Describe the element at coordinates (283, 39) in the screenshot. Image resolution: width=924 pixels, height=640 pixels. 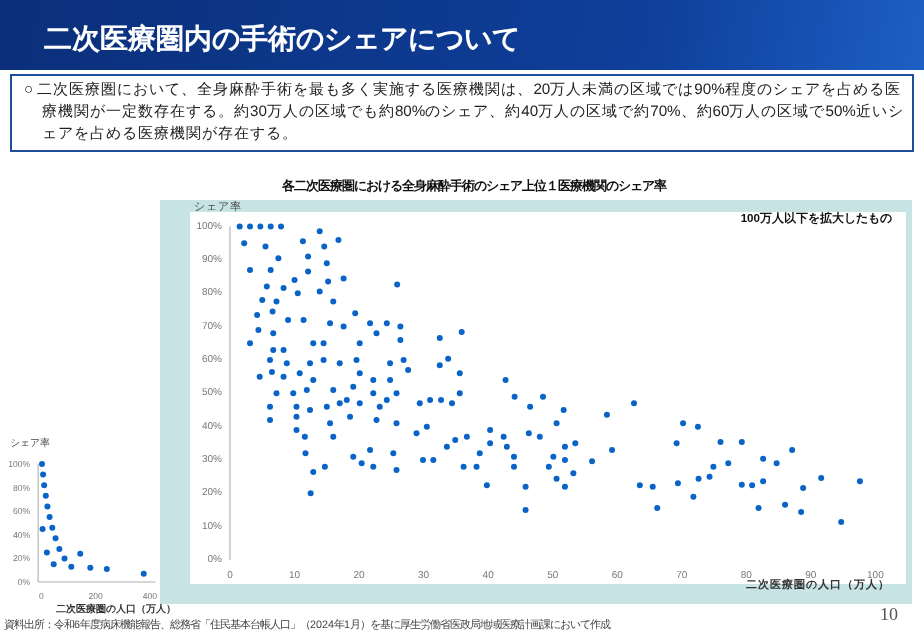
I see `text: 二次医療圏内の手術のシェアについて` at that location.